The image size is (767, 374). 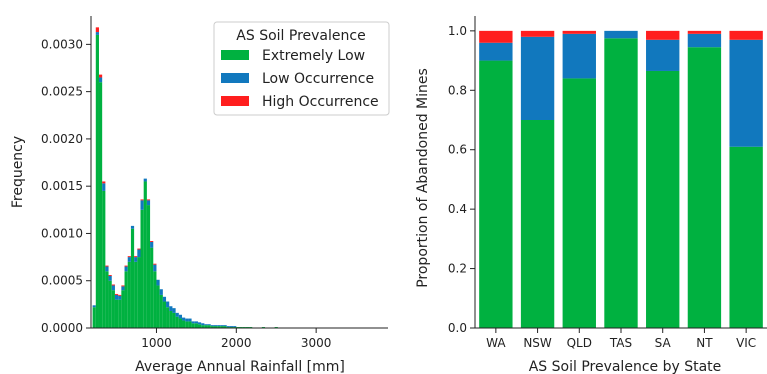 I want to click on histogram-x-tick-label: 3000, so click(x=316, y=343).